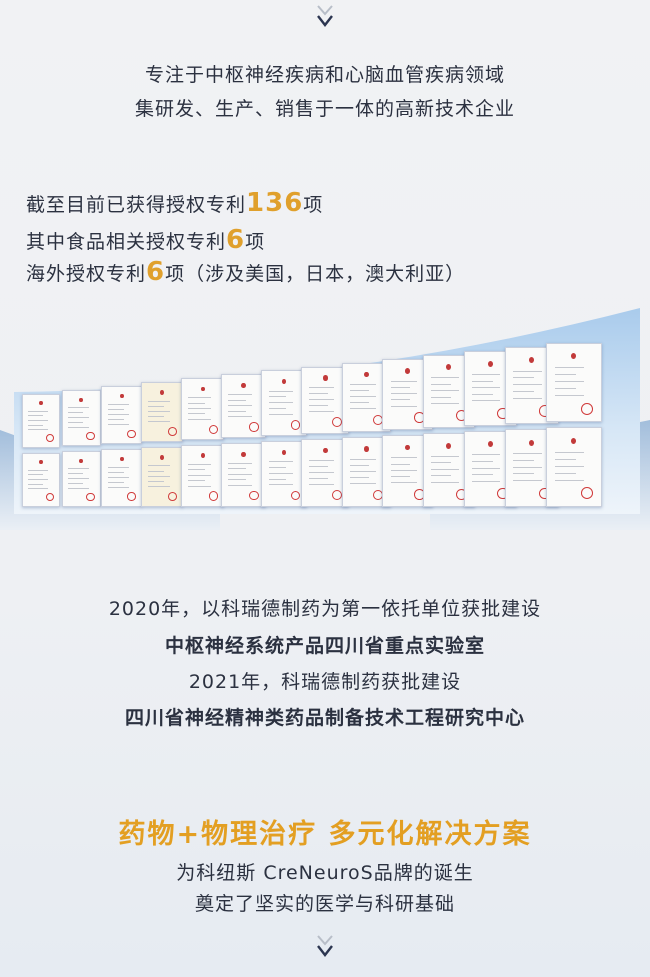 The width and height of the screenshot is (650, 977). I want to click on intro-line-2: 集研发、生产、销售于一体的高新技术企业, so click(324, 109).